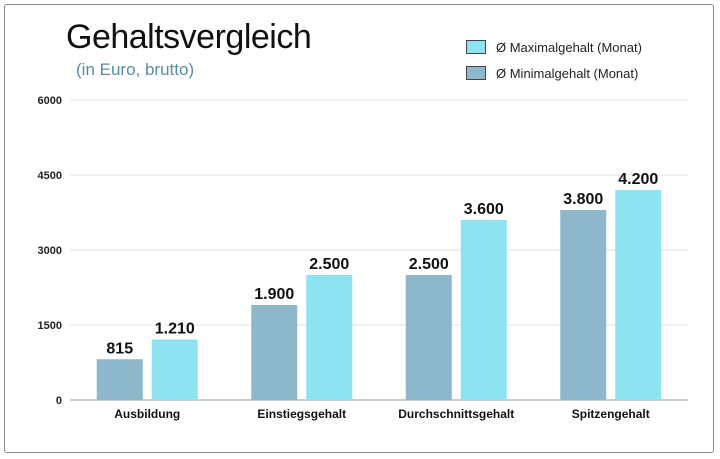 The width and height of the screenshot is (720, 459). Describe the element at coordinates (611, 414) in the screenshot. I see `x-tick-label-3: Spitzengehalt` at that location.